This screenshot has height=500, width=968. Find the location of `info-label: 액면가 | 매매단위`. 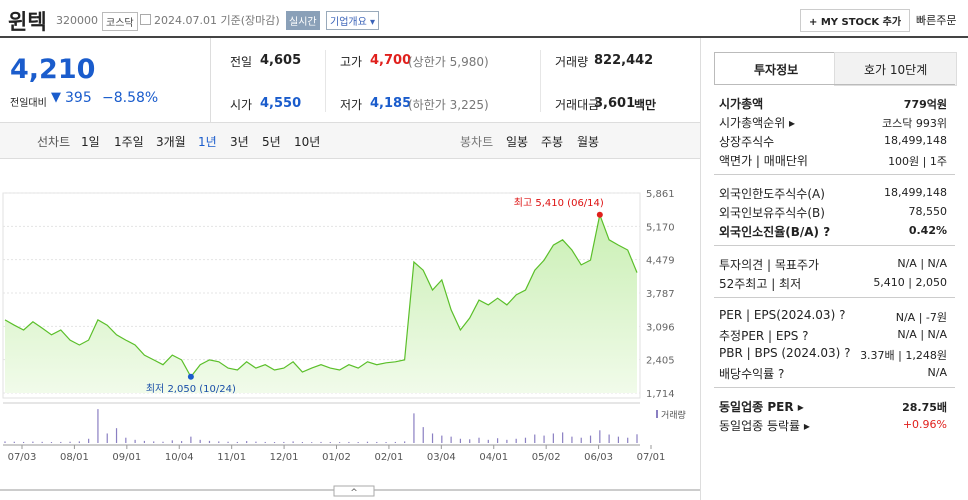

info-label: 액면가 | 매매단위 is located at coordinates (763, 161).